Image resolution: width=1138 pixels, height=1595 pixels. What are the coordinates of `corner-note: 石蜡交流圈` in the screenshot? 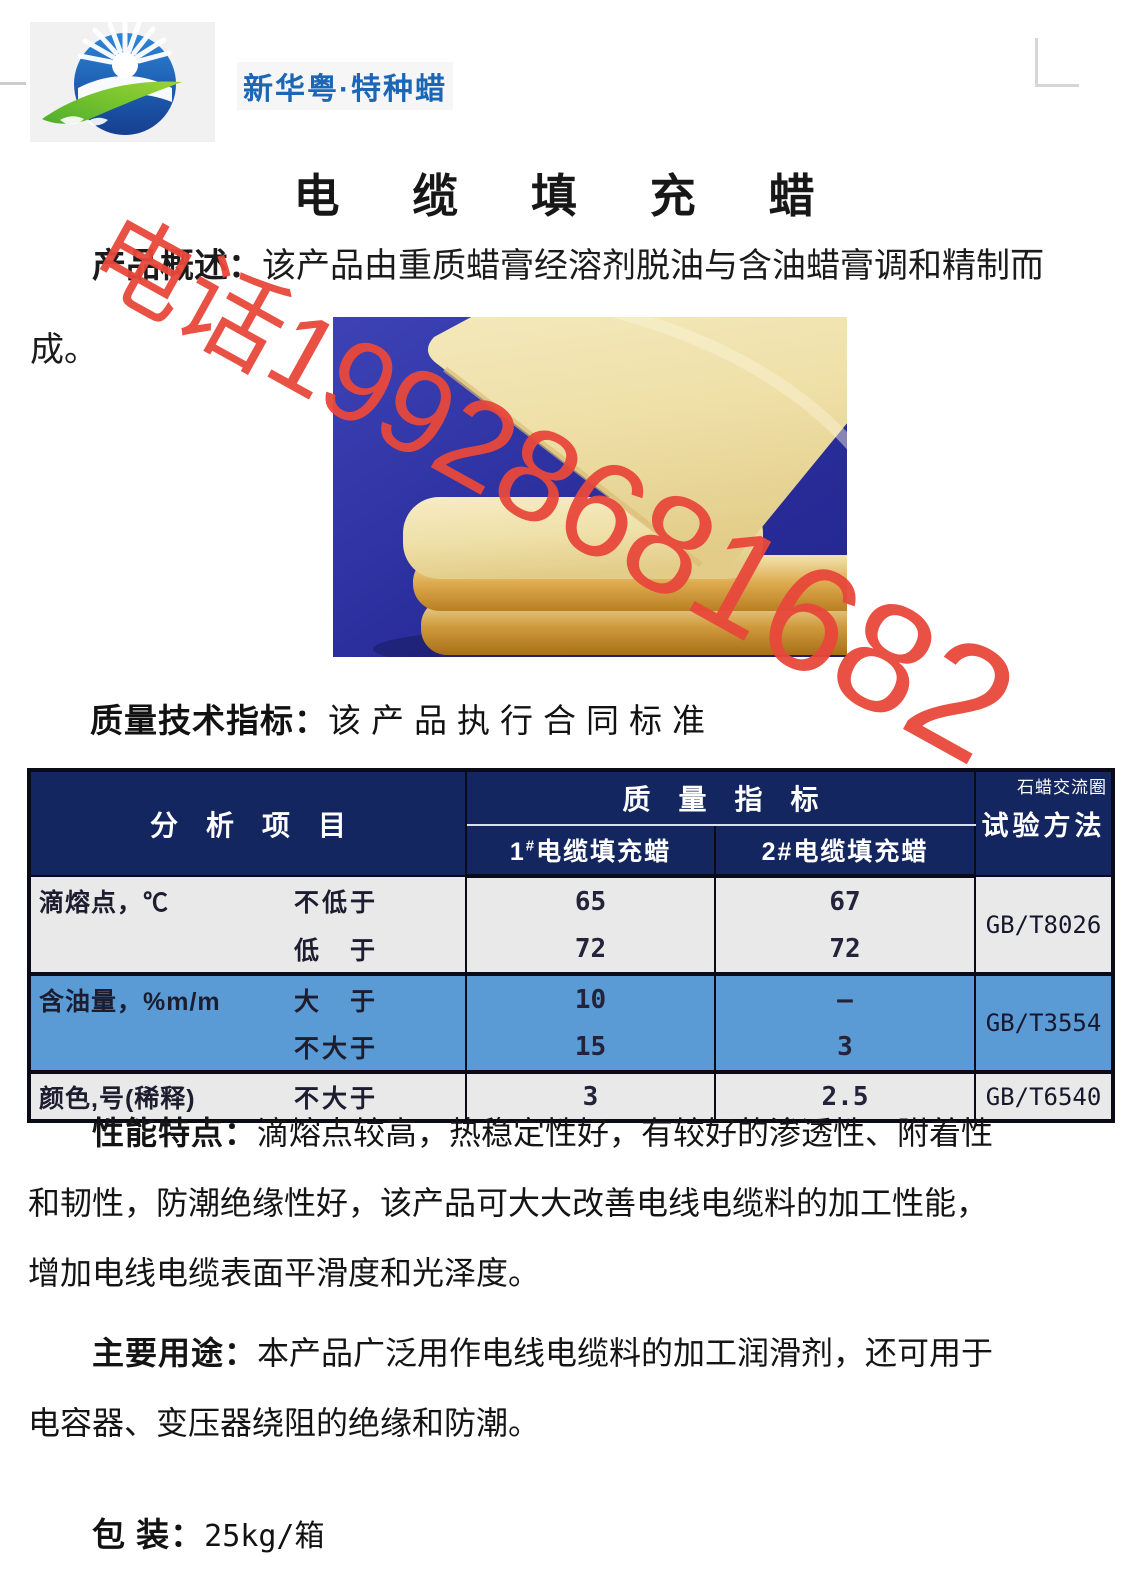 It's located at (1062, 787).